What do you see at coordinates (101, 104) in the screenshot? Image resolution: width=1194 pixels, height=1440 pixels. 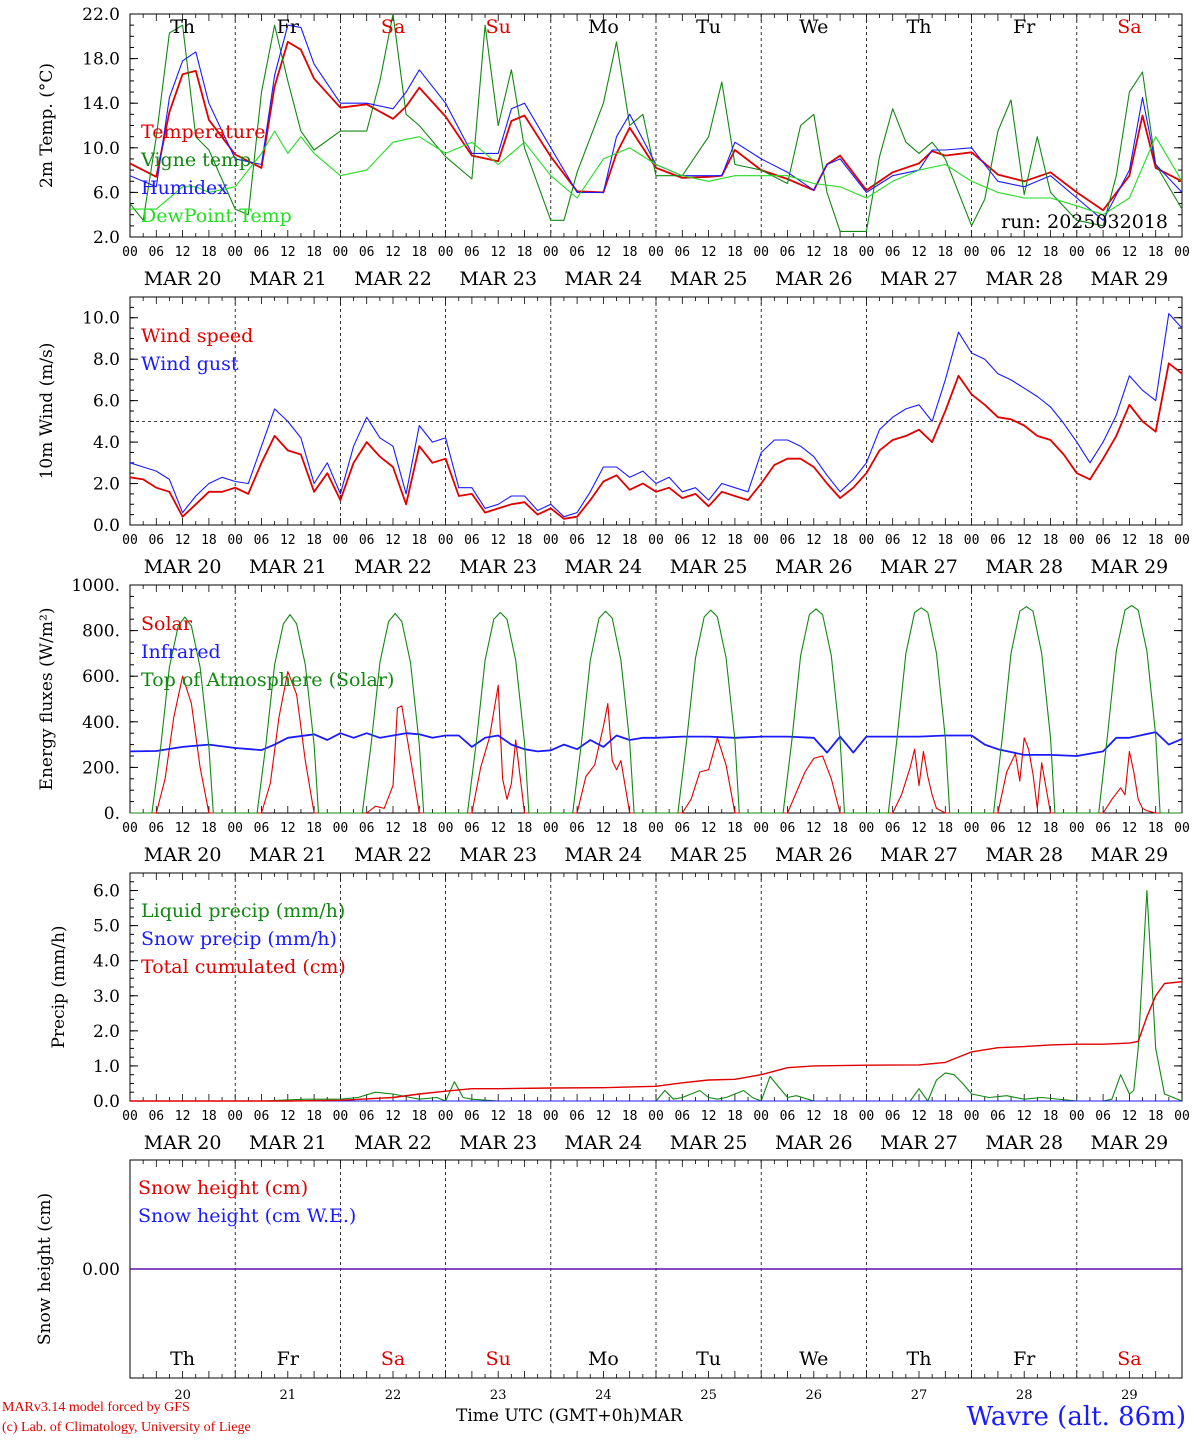 I see `y-tick-label: 14.0` at bounding box center [101, 104].